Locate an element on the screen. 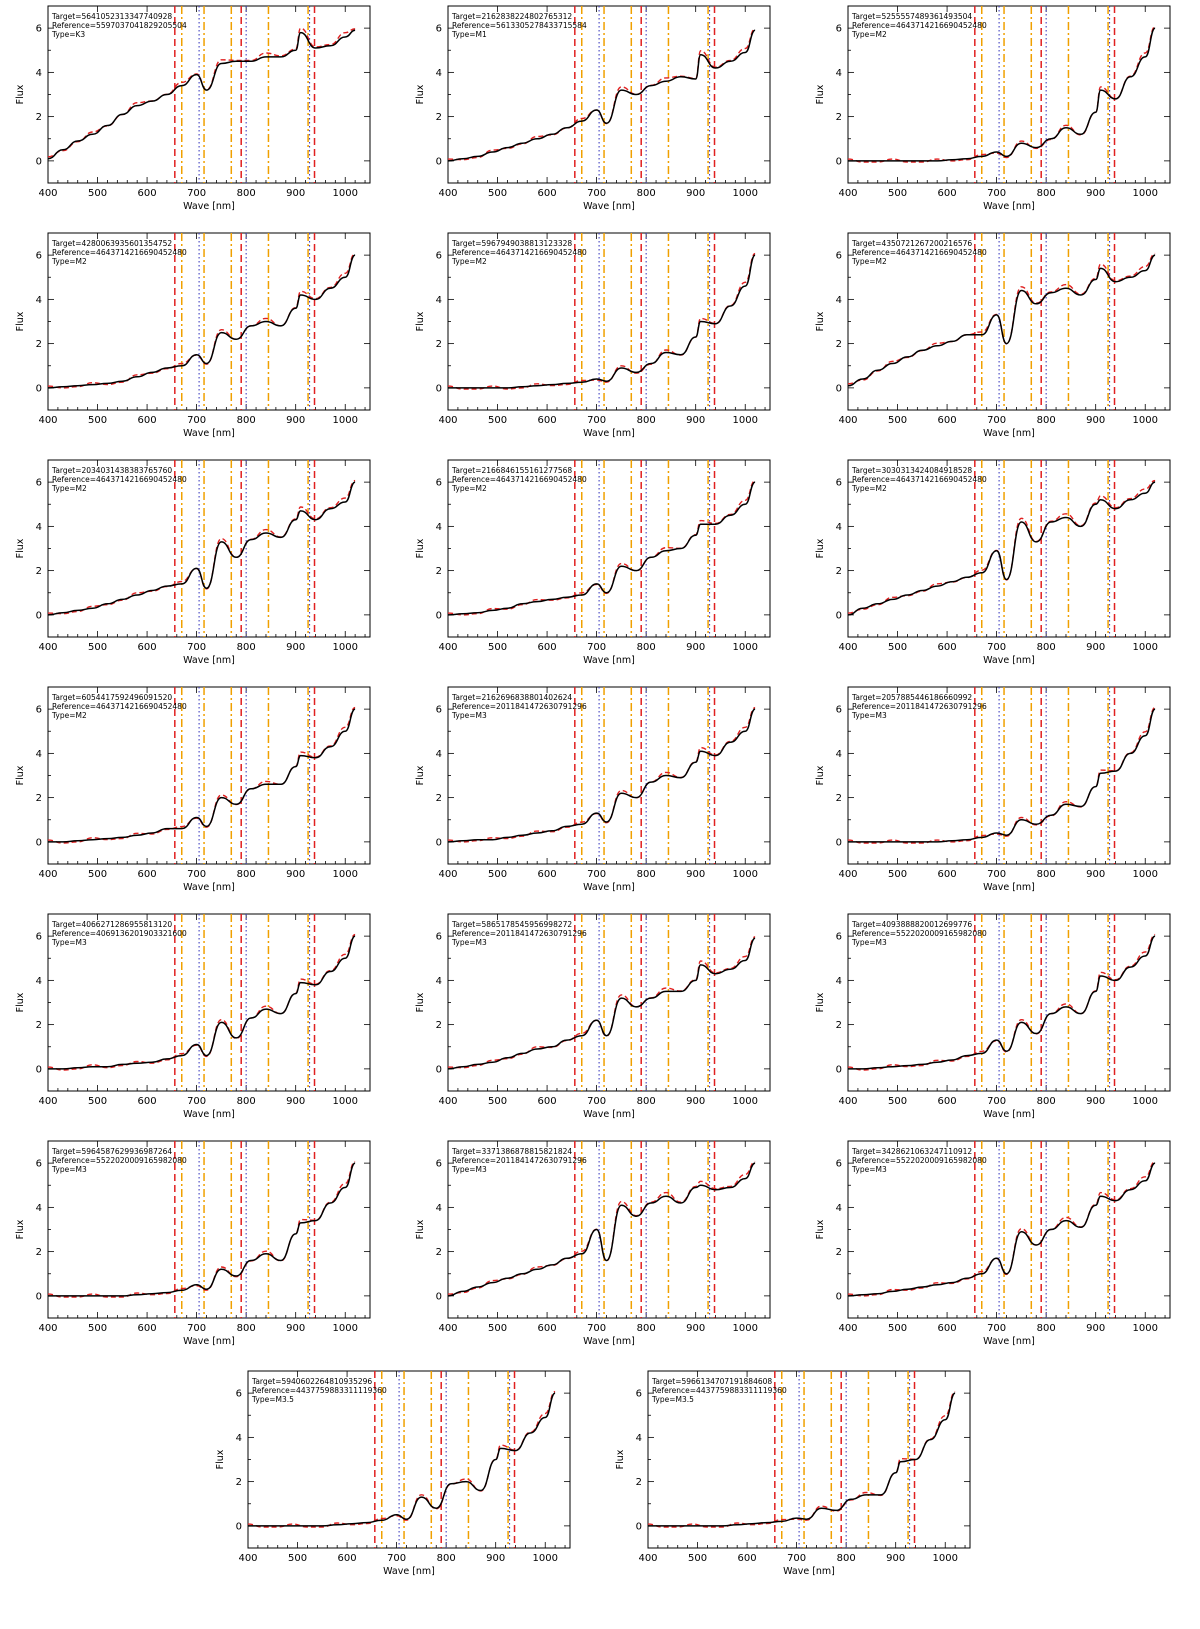 Image resolution: width=1200 pixels, height=1629 pixels. target-id-text: Target=5966134707191884608 is located at coordinates (711, 1381).